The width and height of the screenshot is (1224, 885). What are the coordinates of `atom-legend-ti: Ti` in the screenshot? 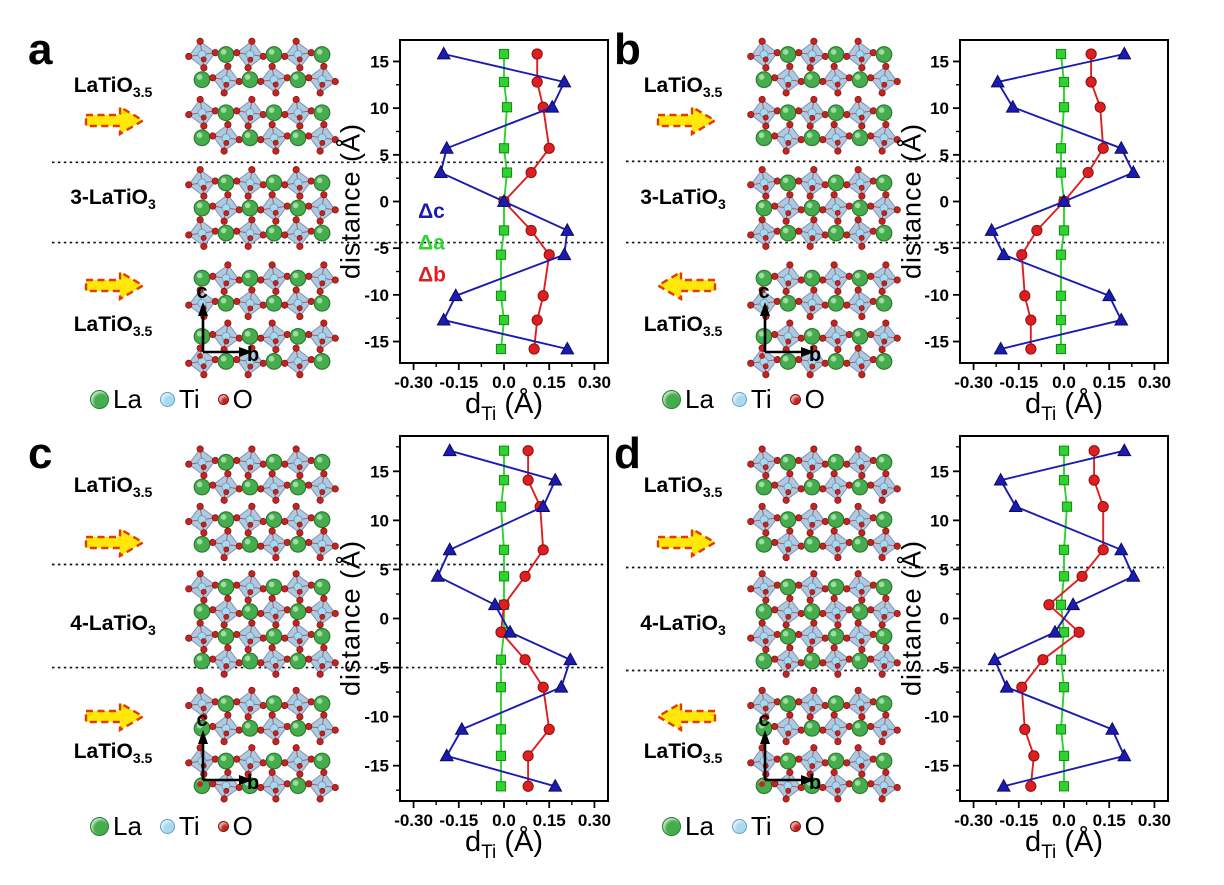 It's located at (751, 399).